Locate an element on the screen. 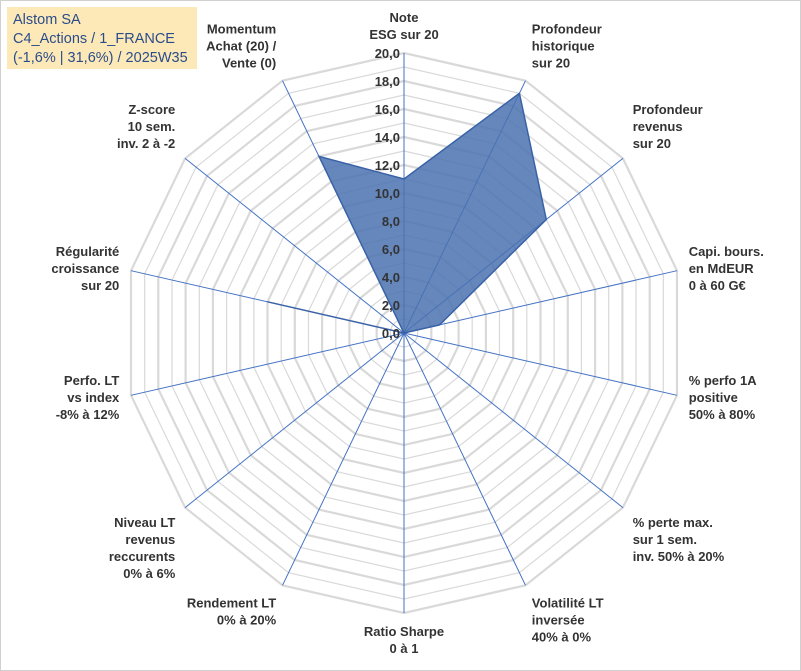  axis-label: Capi. bours. en MdEUR 0 à 60 G€ is located at coordinates (726, 268).